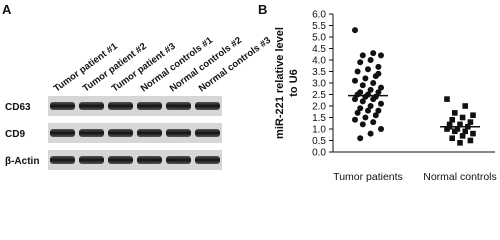 The width and height of the screenshot is (500, 240). What do you see at coordinates (319, 26) in the screenshot?
I see `y-tick-label: 5.5` at bounding box center [319, 26].